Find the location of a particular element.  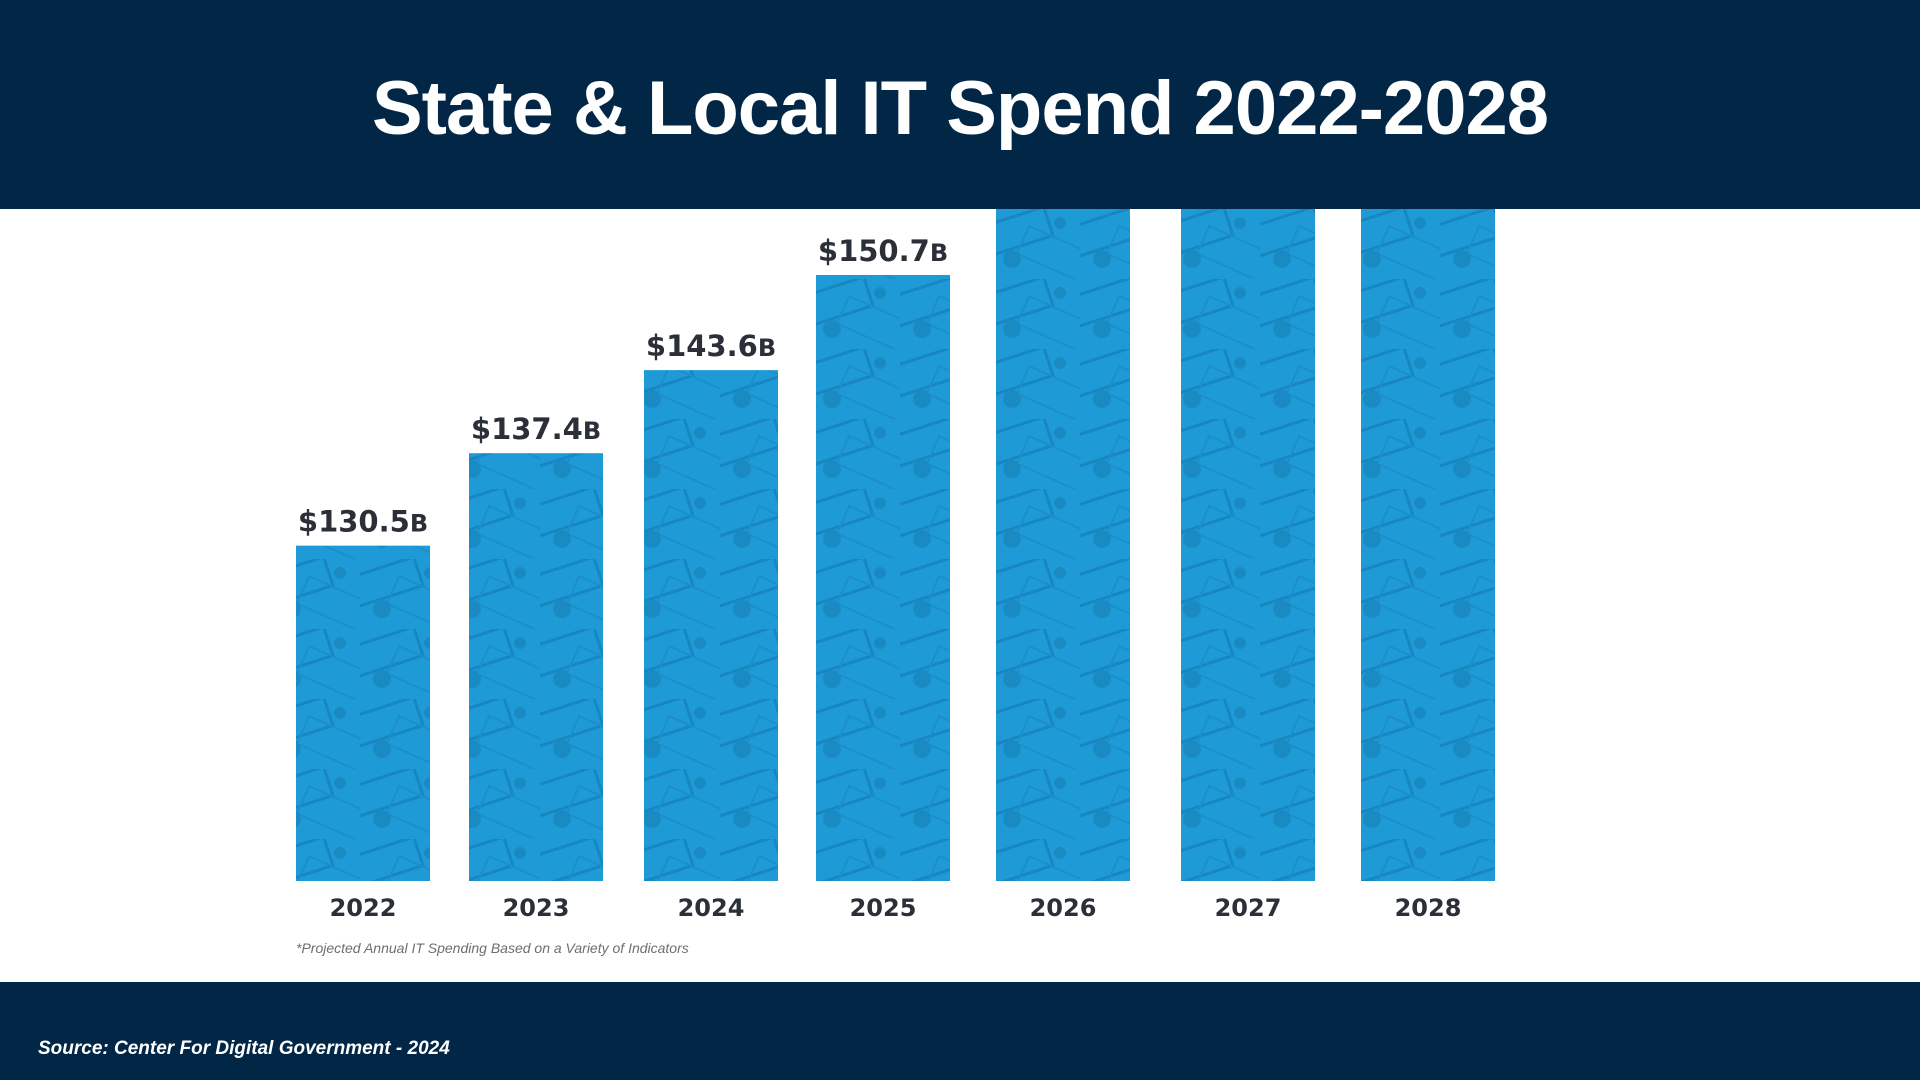

chart-title: State & Local IT Spend 2022-2028 is located at coordinates (960, 108).